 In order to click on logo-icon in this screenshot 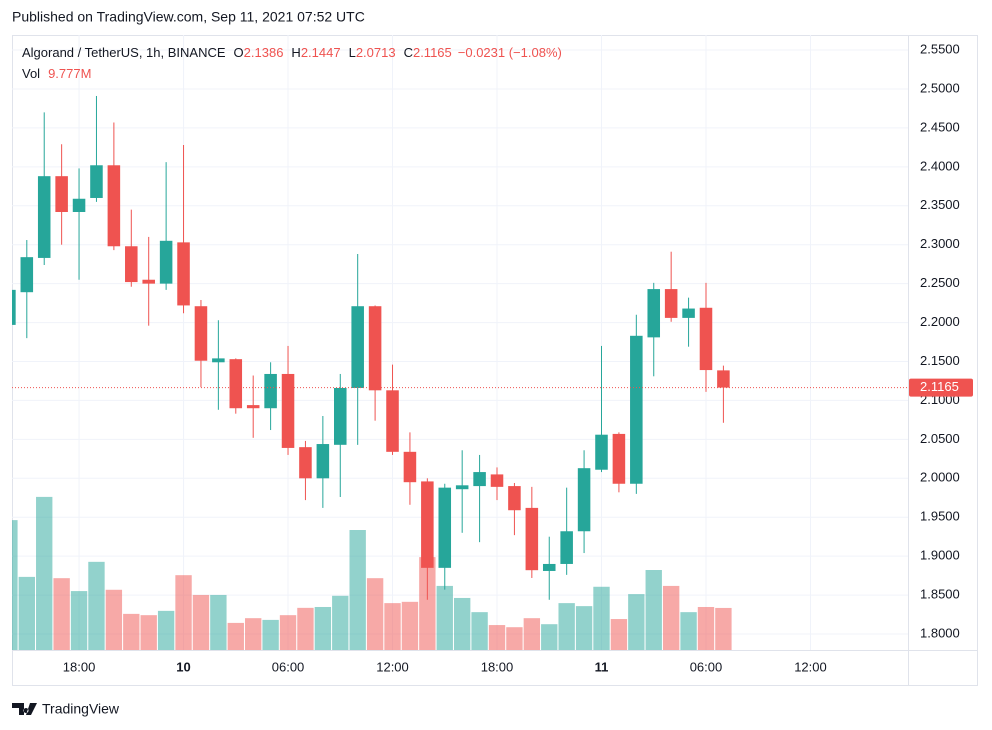, I will do `click(24, 709)`.